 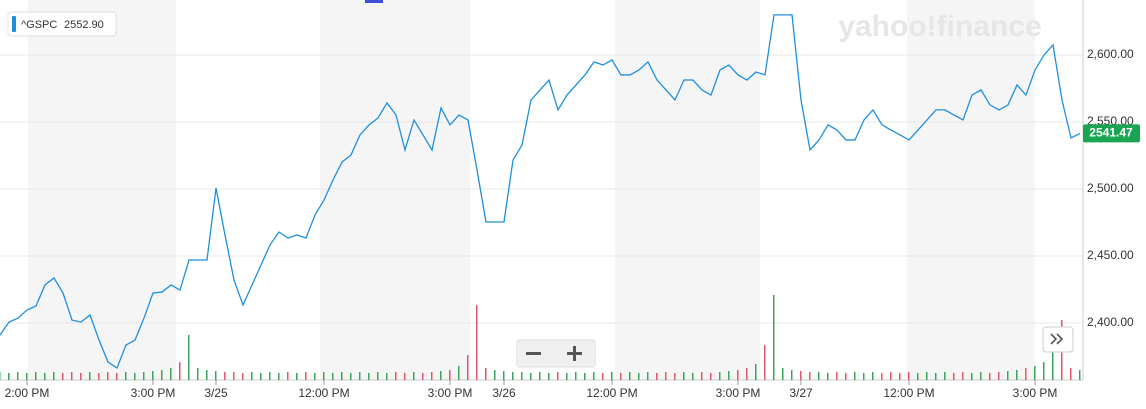 What do you see at coordinates (1110, 188) in the screenshot?
I see `y-tick-label: 2,500.00` at bounding box center [1110, 188].